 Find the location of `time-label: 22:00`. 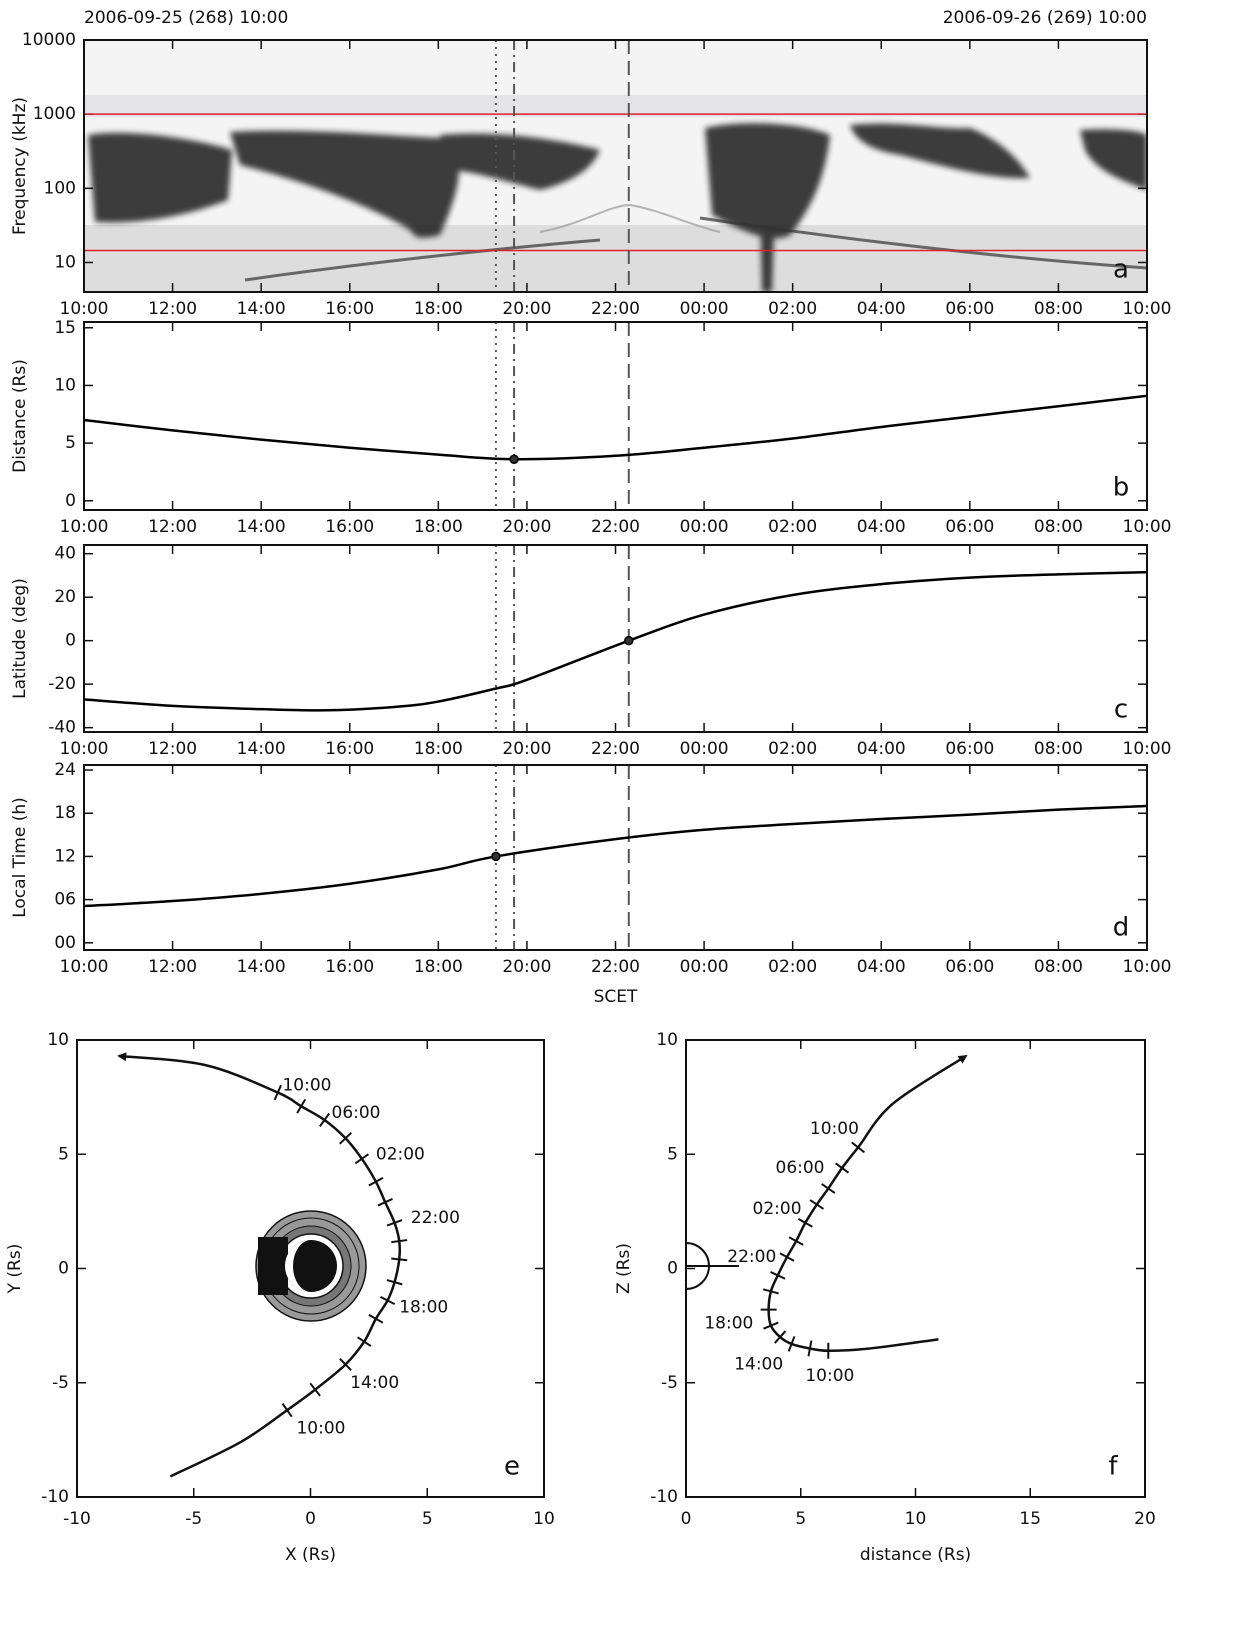

time-label: 22:00 is located at coordinates (751, 1257).